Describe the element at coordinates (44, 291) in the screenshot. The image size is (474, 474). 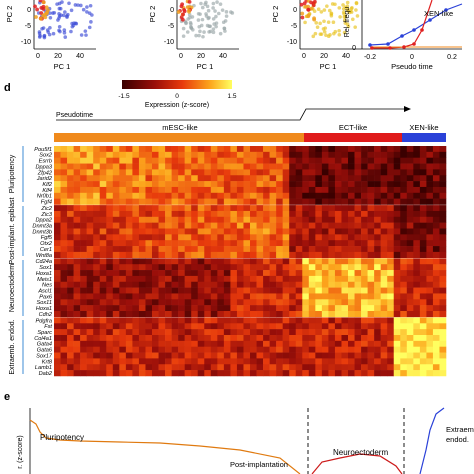
I see `gene-label: Ascl1` at that location.